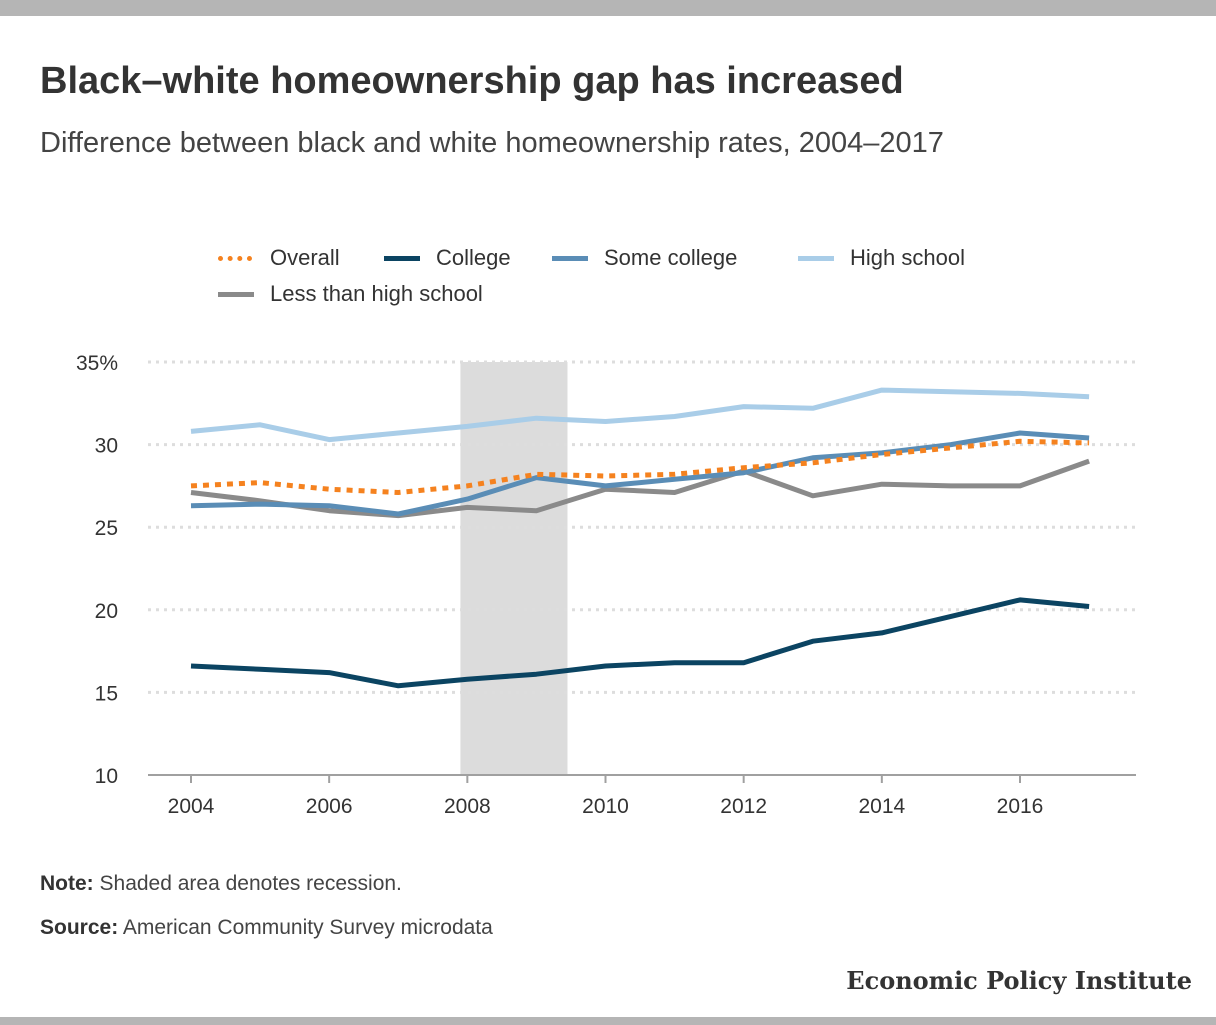  What do you see at coordinates (907, 257) in the screenshot?
I see `legend-label-high-school: High school` at bounding box center [907, 257].